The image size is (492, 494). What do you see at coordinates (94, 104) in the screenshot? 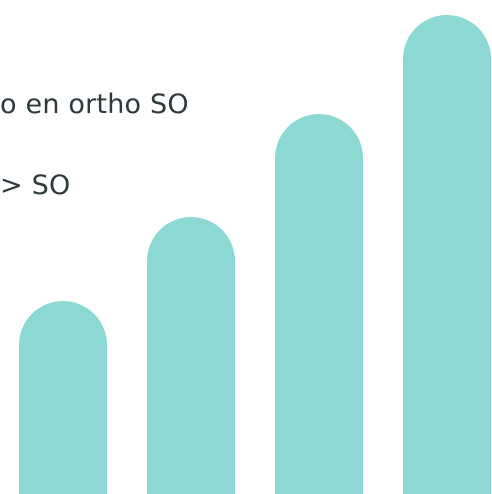
I see `text-line-1: o en ortho SO` at bounding box center [94, 104].